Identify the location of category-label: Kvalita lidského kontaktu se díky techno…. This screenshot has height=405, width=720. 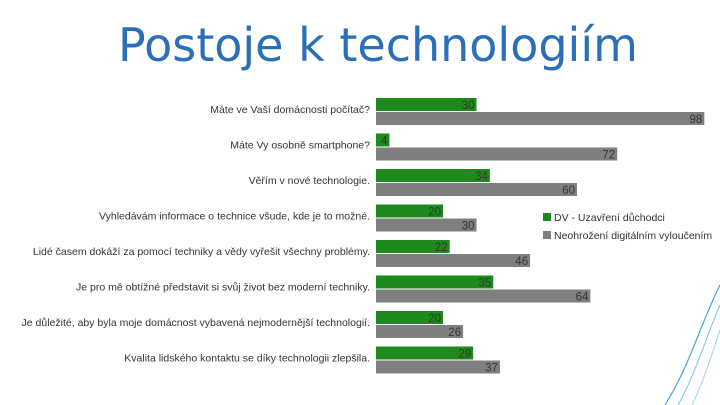
(247, 359).